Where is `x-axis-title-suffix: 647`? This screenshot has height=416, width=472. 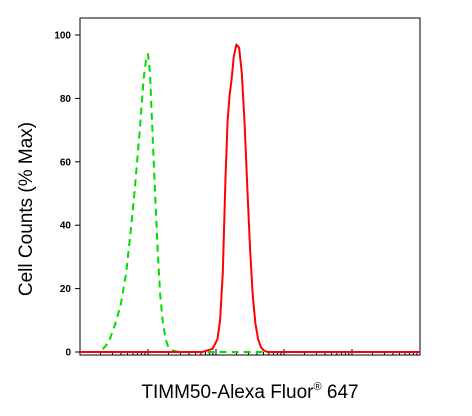
x-axis-title-suffix: 647 is located at coordinates (340, 392).